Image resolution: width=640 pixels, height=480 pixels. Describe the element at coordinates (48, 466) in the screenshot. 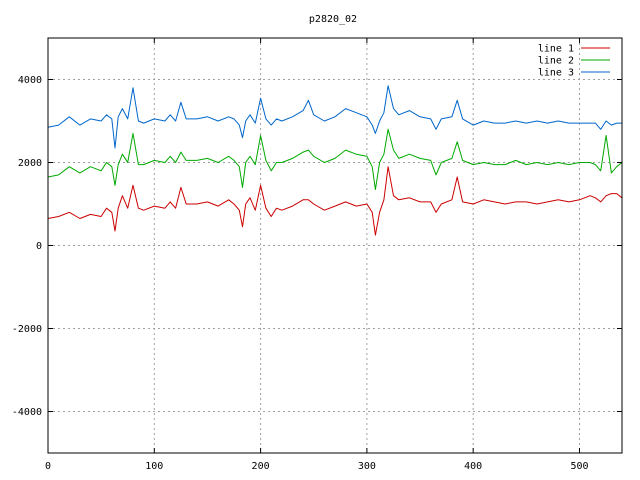

I see `x-tick-label: 0` at that location.